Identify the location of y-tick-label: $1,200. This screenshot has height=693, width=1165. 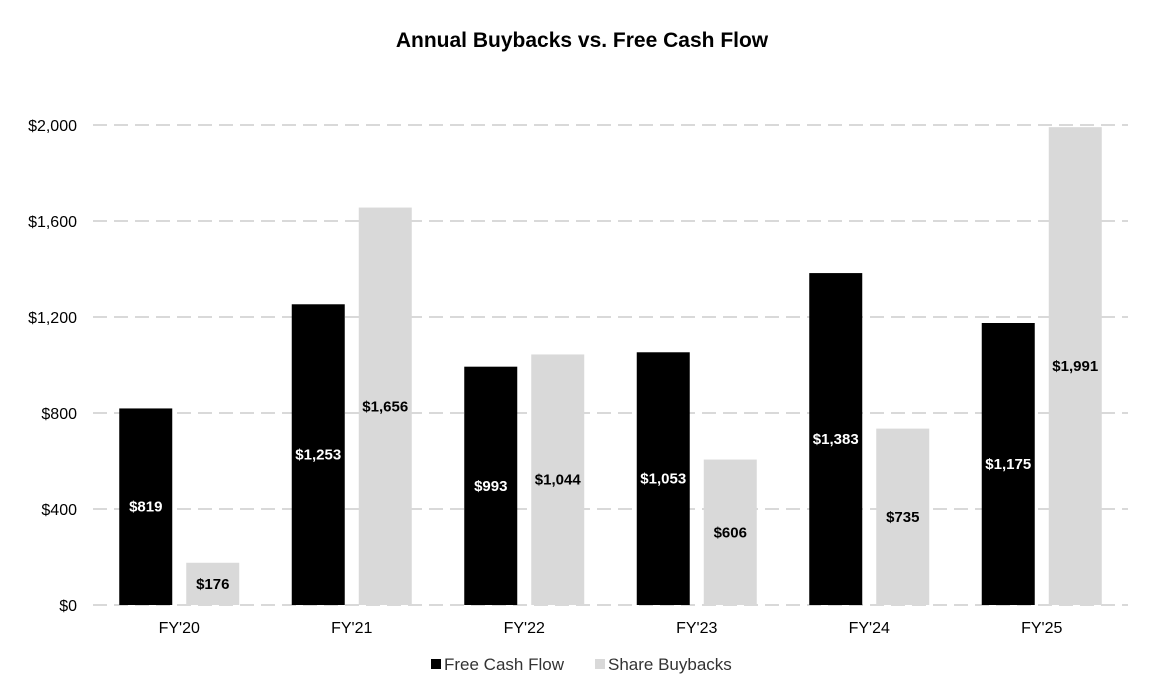
(52, 318).